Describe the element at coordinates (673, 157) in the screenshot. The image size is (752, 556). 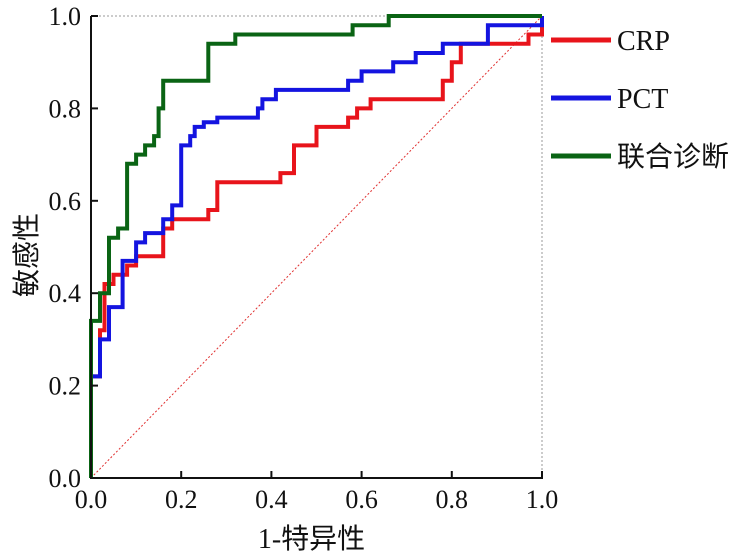
I see `legend-label-2: 联合诊断` at that location.